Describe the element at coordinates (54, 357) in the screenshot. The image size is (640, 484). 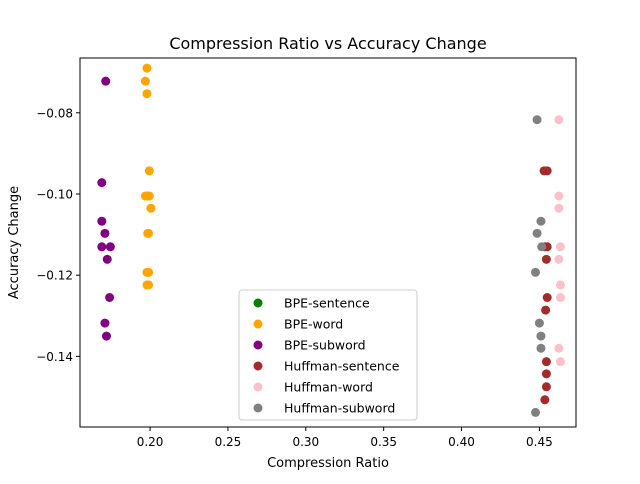
I see `y-tick-label: −0.14` at that location.